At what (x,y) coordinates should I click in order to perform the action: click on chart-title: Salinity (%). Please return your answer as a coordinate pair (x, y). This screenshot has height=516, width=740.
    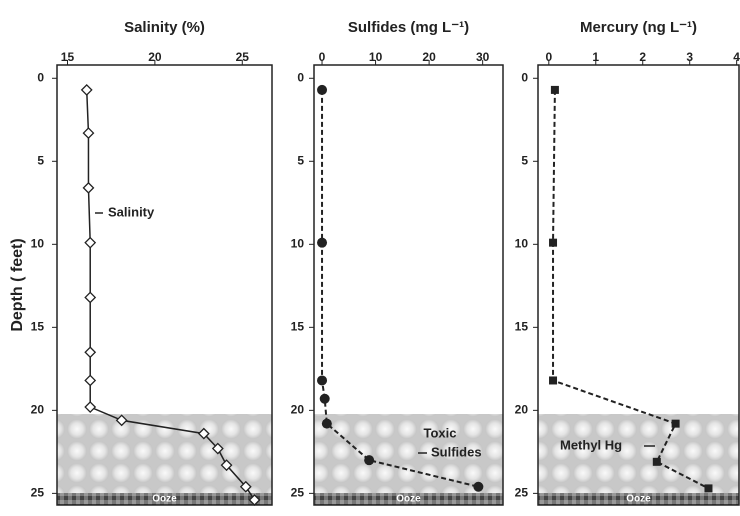
    Looking at the image, I should click on (164, 27).